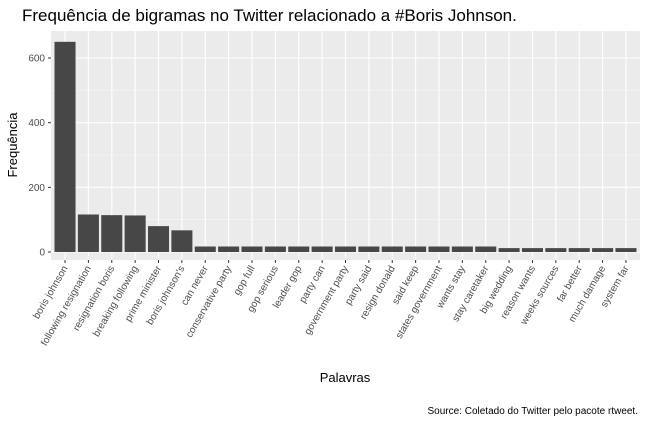 The height and width of the screenshot is (422, 646). What do you see at coordinates (12, 145) in the screenshot?
I see `y-axis-title: Frequência` at bounding box center [12, 145].